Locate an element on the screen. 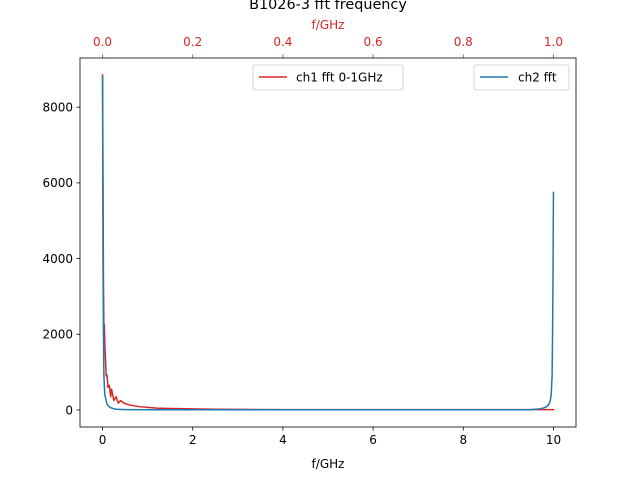 The height and width of the screenshot is (480, 640). legend-ch1-label: ch1 fft 0-1GHz is located at coordinates (339, 78).